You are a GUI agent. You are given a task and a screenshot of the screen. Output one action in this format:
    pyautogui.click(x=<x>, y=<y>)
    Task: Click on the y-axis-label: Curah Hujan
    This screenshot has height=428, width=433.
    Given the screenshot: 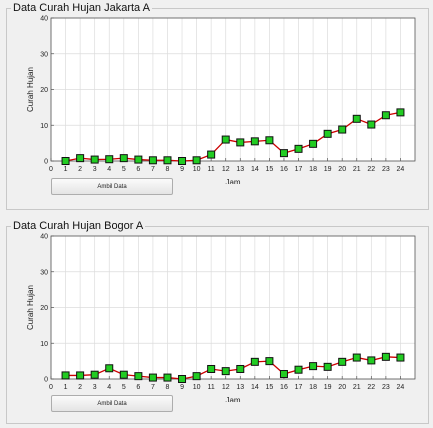 What is the action you would take?
    pyautogui.click(x=30, y=307)
    